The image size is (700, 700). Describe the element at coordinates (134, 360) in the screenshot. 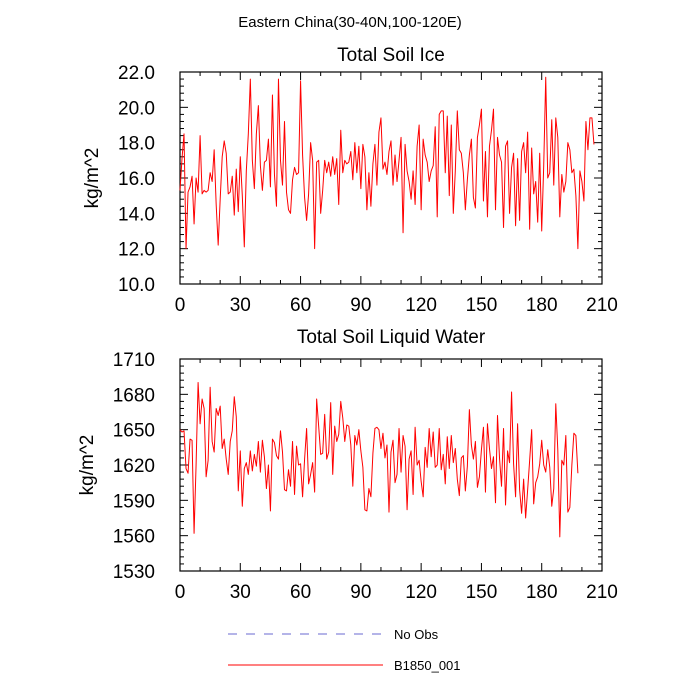

I see `y-tick-label: 1710` at that location.